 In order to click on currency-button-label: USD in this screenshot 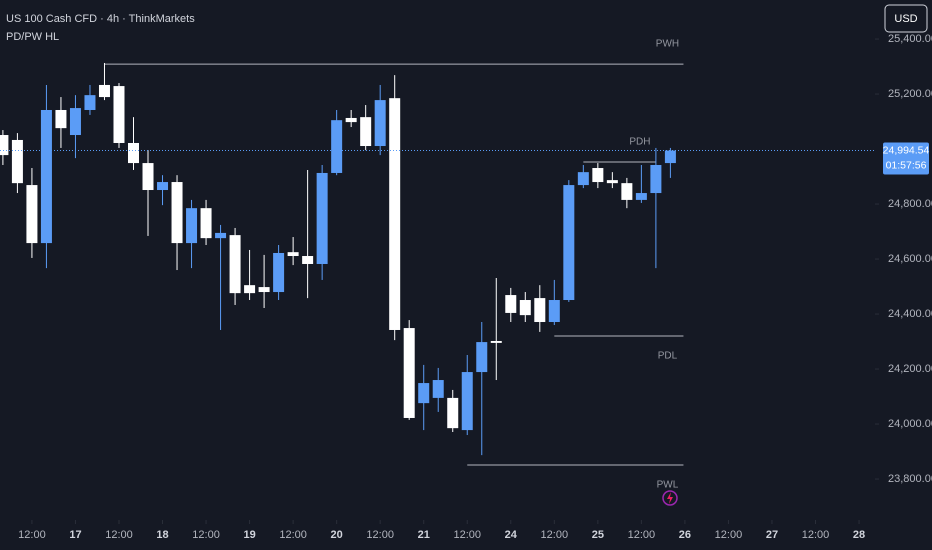, I will do `click(905, 19)`.